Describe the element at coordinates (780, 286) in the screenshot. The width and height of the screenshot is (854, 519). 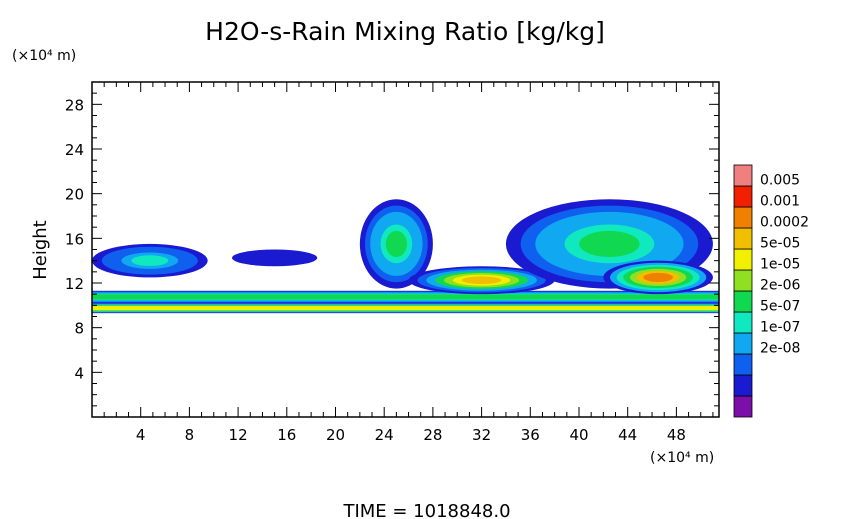
I see `colorbar-label: 2e-06` at that location.